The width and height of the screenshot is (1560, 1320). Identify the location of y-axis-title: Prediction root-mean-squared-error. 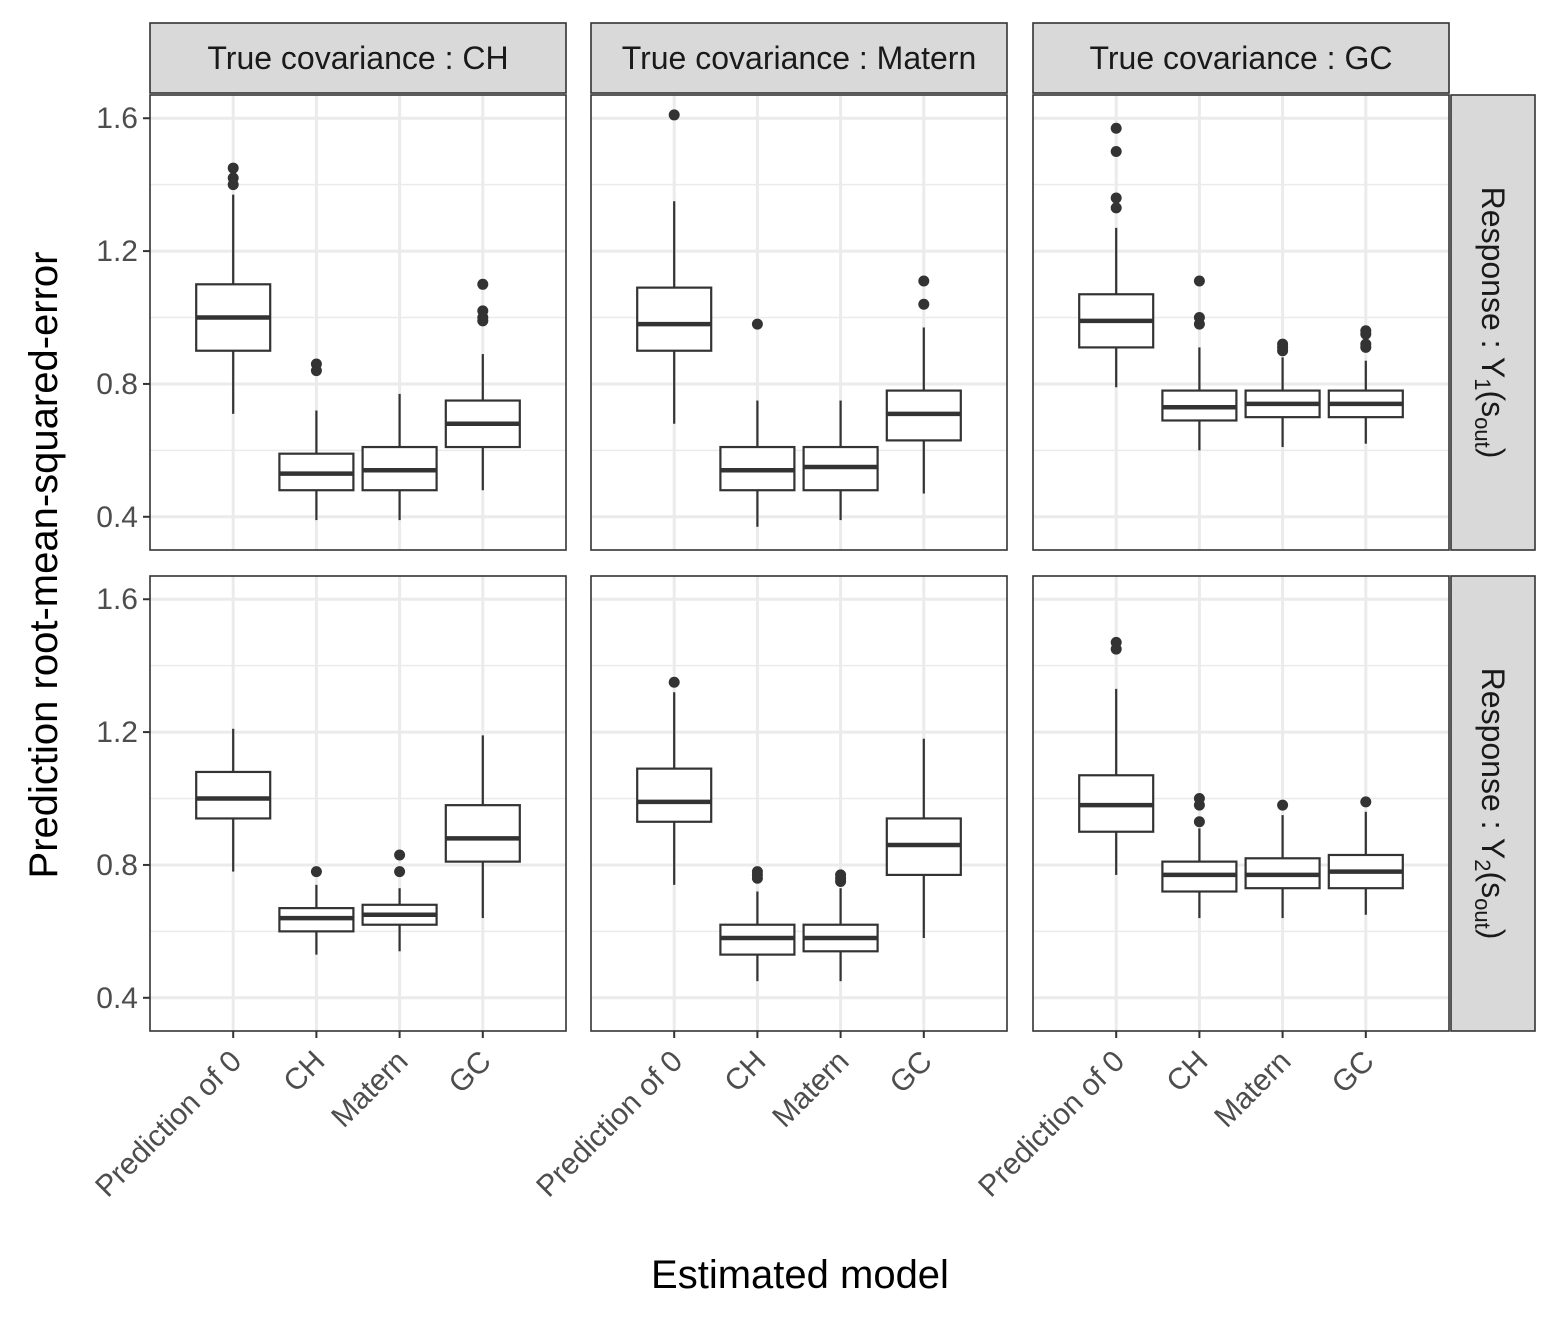
(44, 565).